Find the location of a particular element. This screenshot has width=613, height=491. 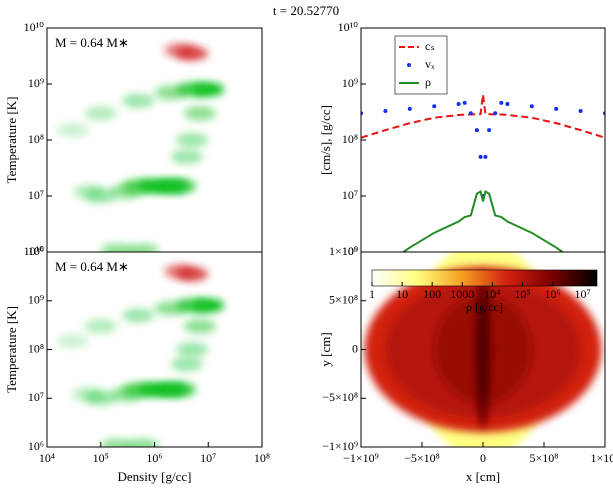

x-tick-label: 0 is located at coordinates (483, 458).